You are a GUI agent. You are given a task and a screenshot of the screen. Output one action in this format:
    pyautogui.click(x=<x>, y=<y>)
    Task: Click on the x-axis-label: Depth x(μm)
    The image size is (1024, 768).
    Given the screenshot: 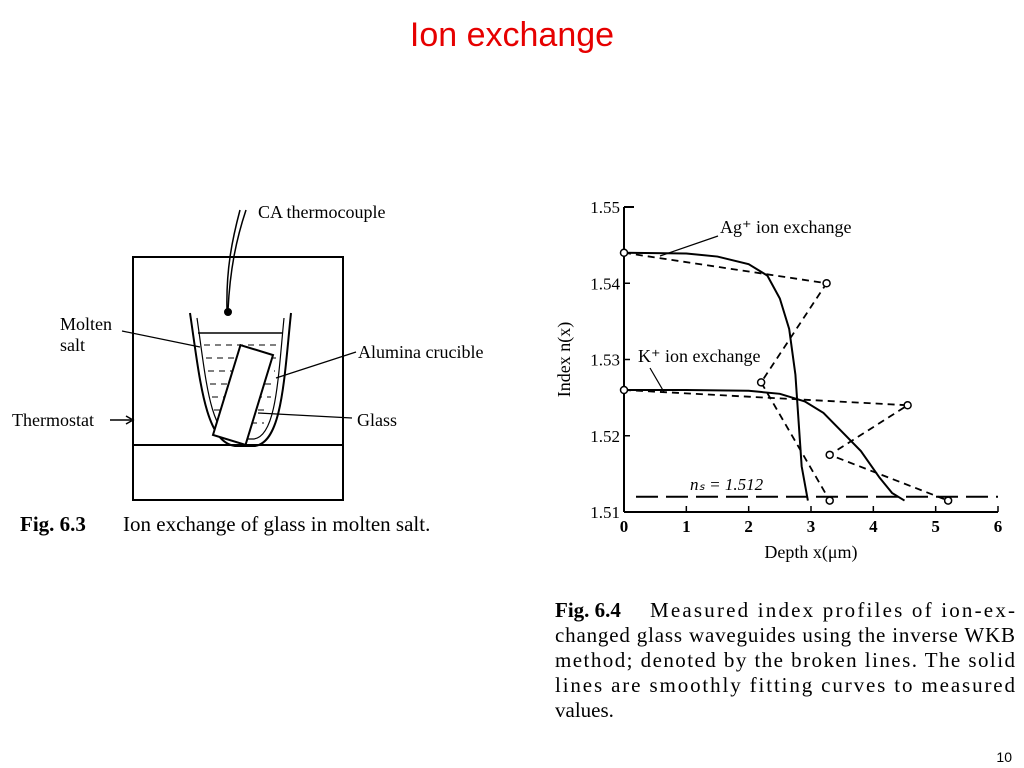 What is the action you would take?
    pyautogui.click(x=810, y=552)
    